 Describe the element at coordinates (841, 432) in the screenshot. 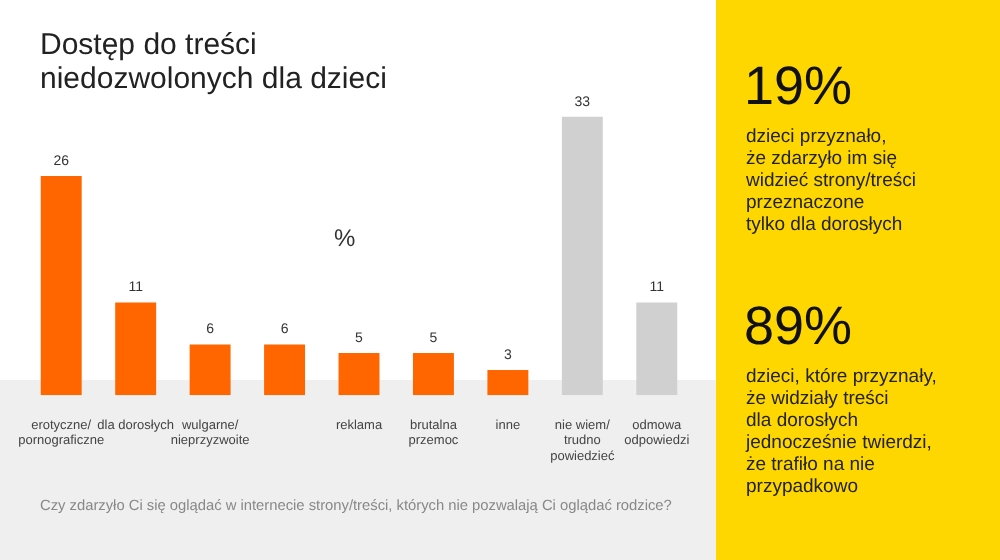

I see `text: dzieci, które przyznały, że widziały treści dla dorosłych jednocześnie twierdzi, że trafiło na nie przypadkowo` at that location.